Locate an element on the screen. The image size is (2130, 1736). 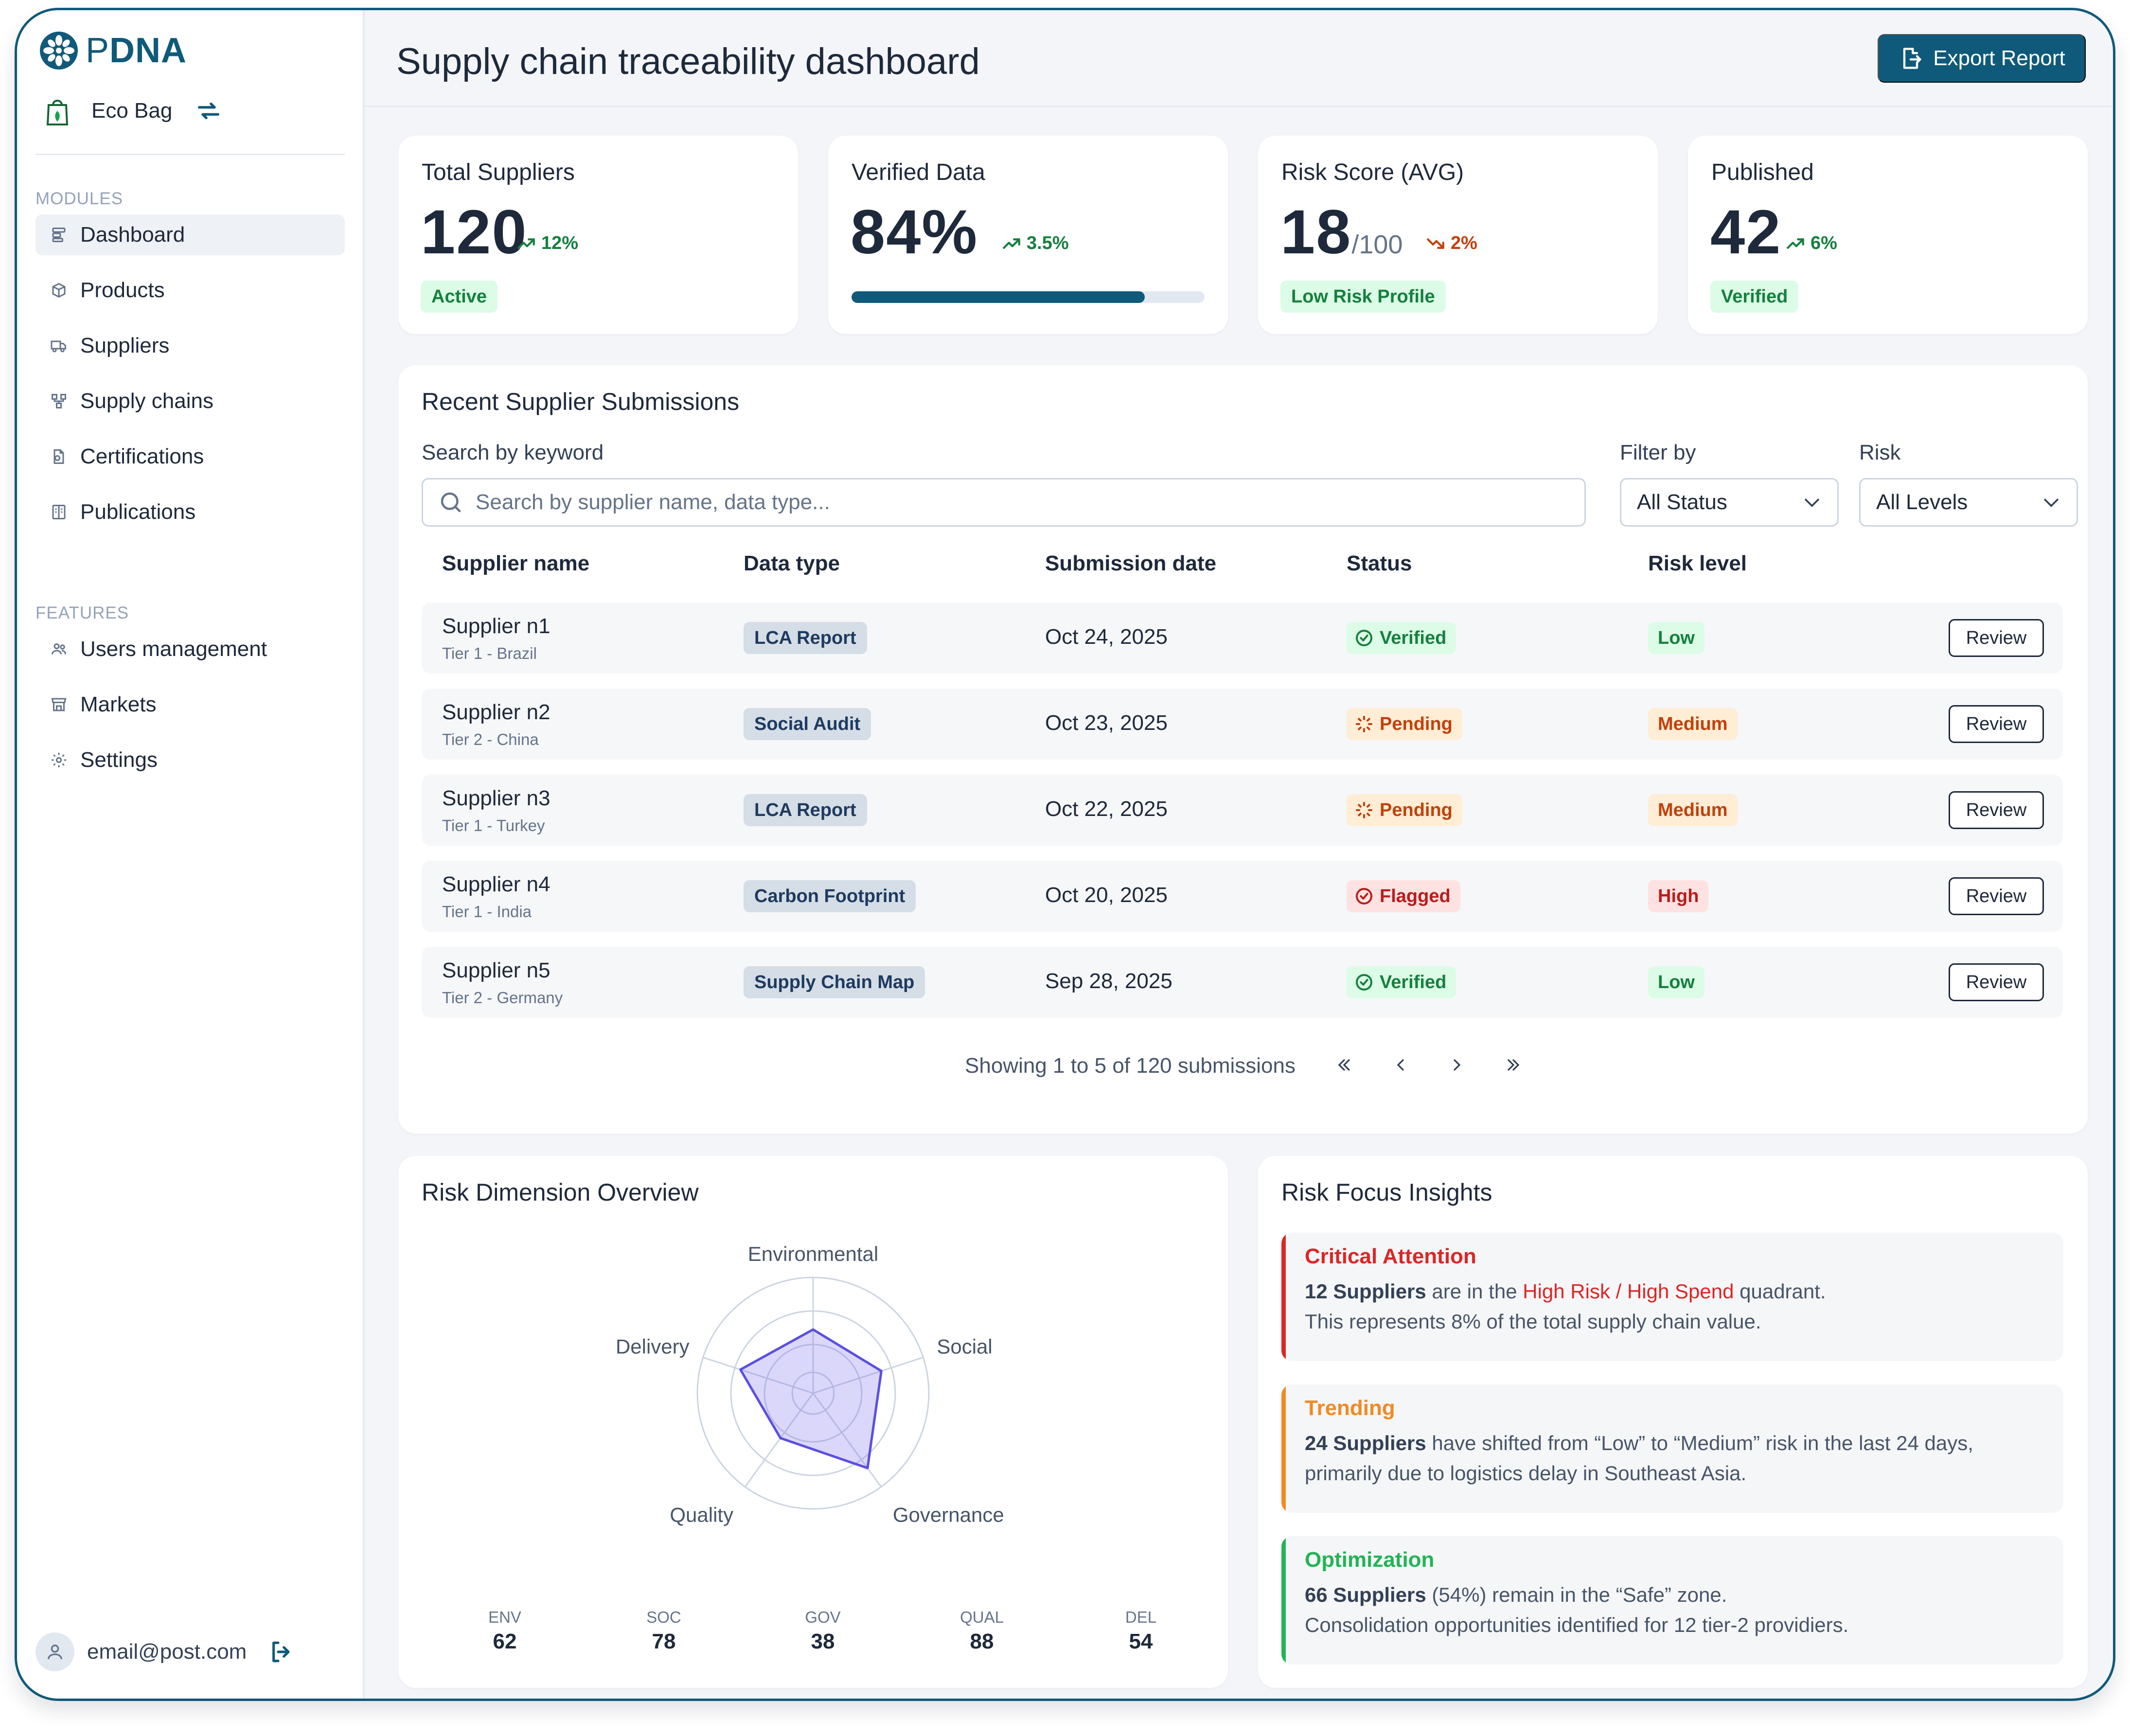
trend-indicator: 2% is located at coordinates (1451, 244).